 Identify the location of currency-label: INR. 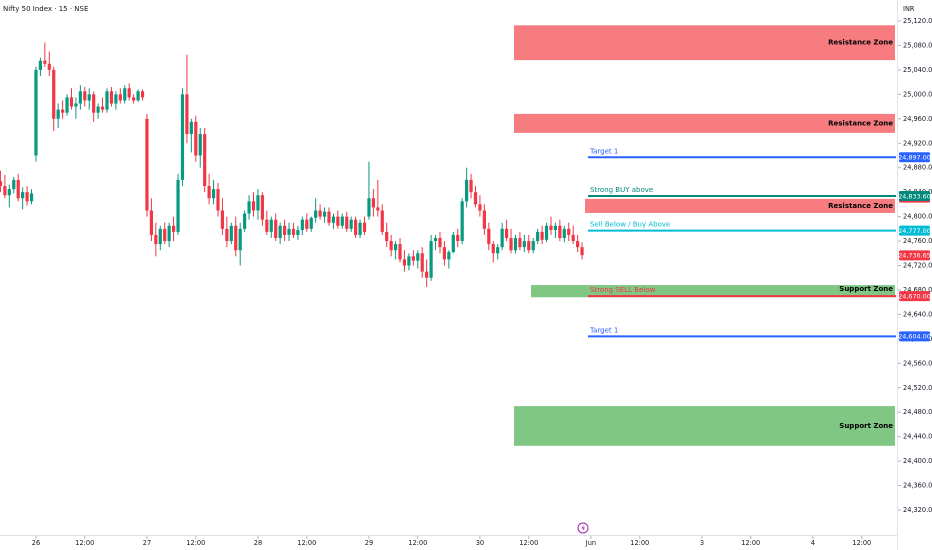
(909, 9).